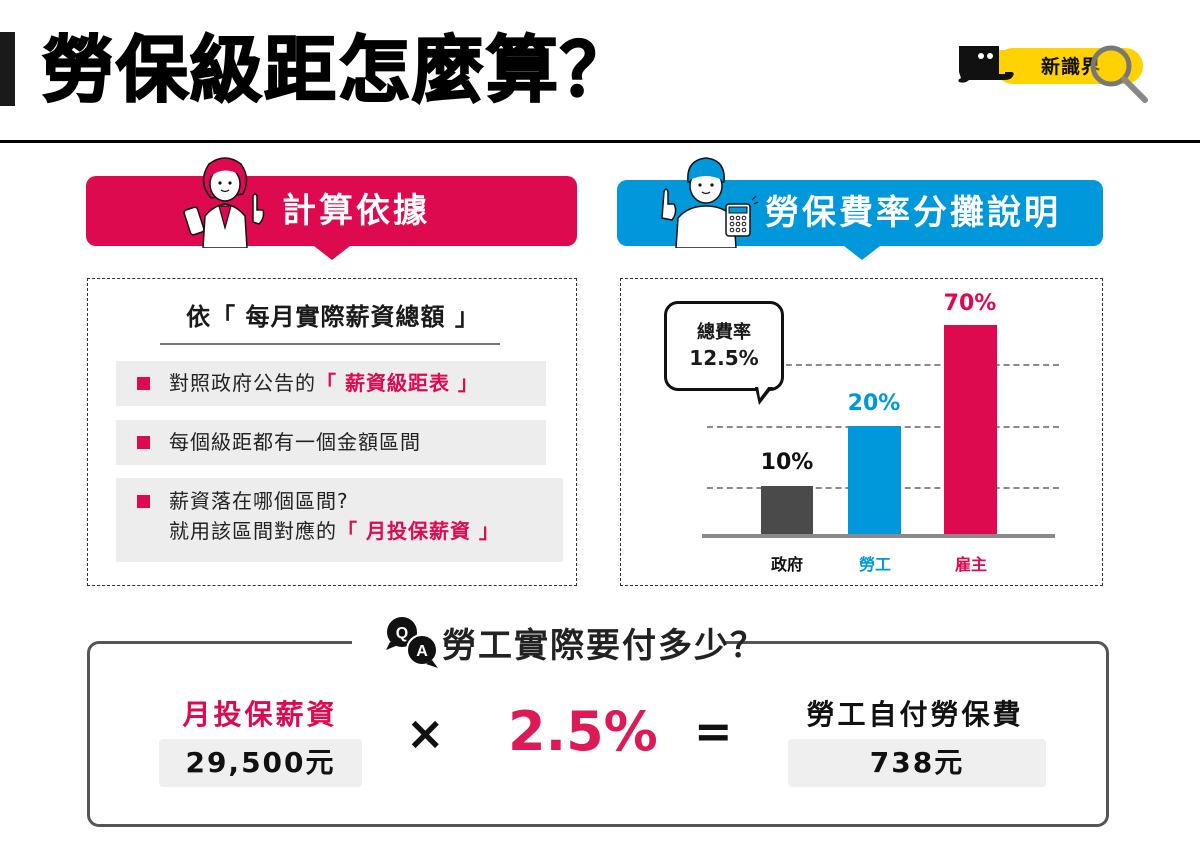  Describe the element at coordinates (874, 481) in the screenshot. I see `bar-worker` at that location.